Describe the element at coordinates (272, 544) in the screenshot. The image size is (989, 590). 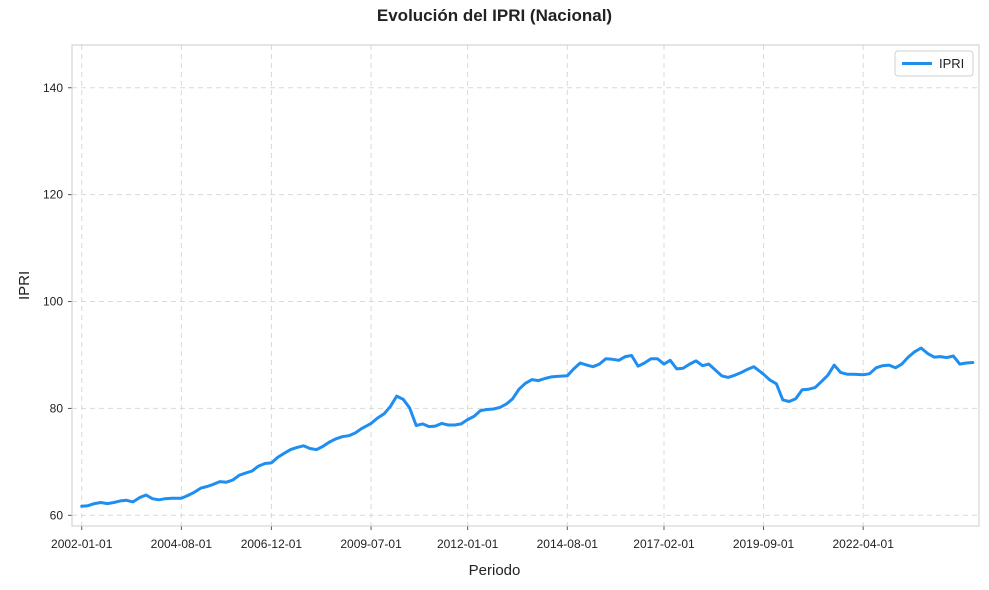
I see `x-tick-label: 2006-12-01` at that location.